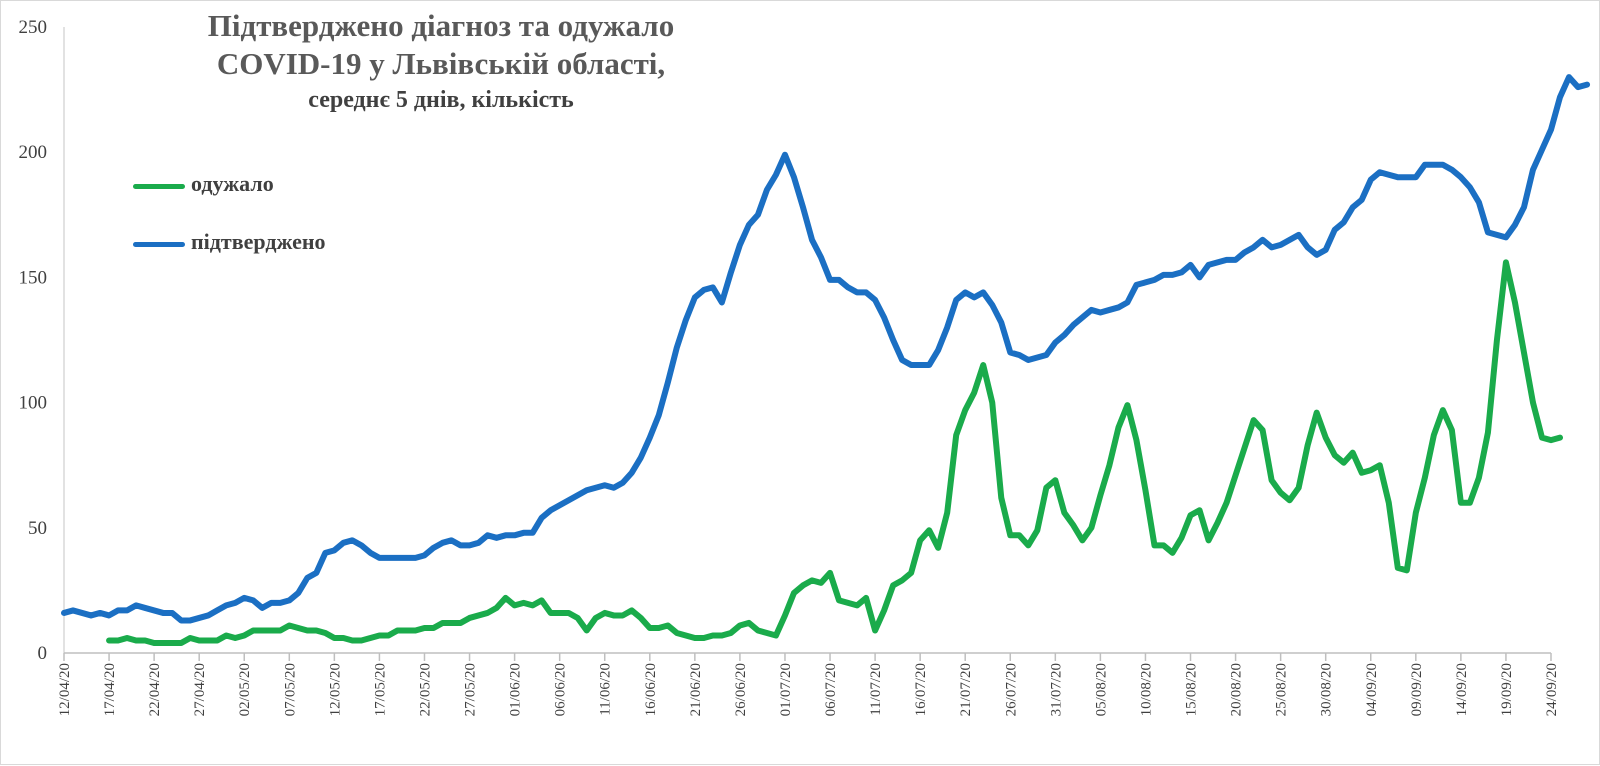 The image size is (1600, 766). What do you see at coordinates (1101, 689) in the screenshot?
I see `x-tick-label: 05/08/20` at bounding box center [1101, 689].